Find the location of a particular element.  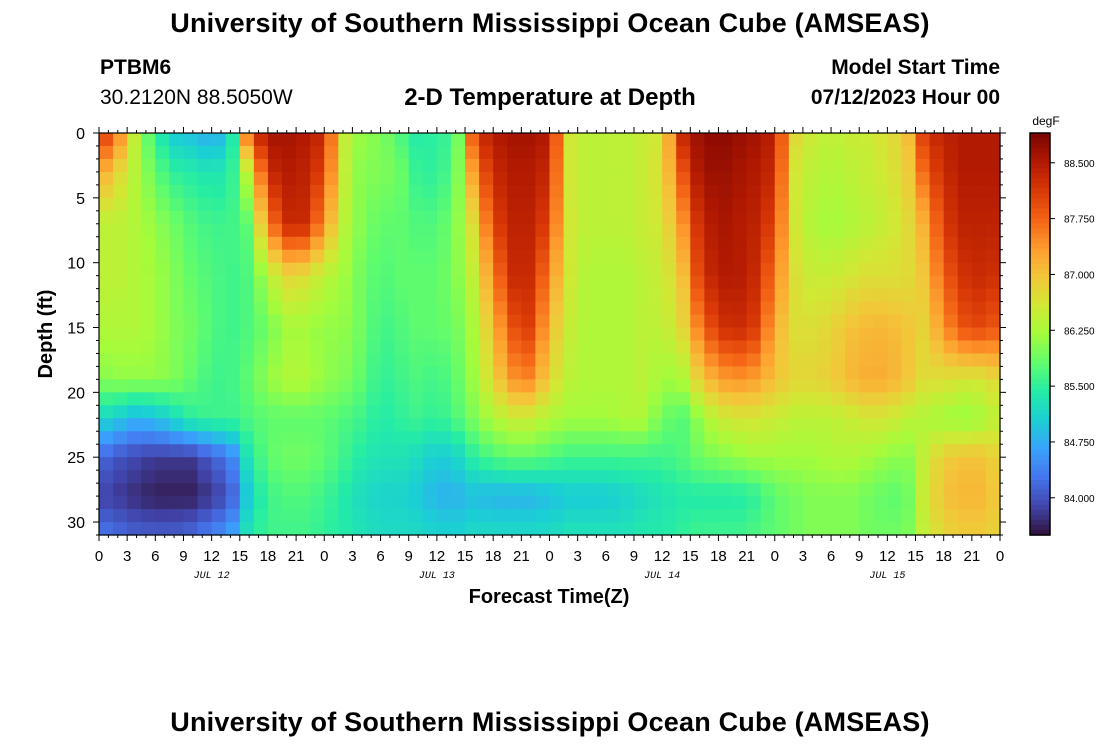

colorbar-tick-label: 84.000 is located at coordinates (1079, 499).